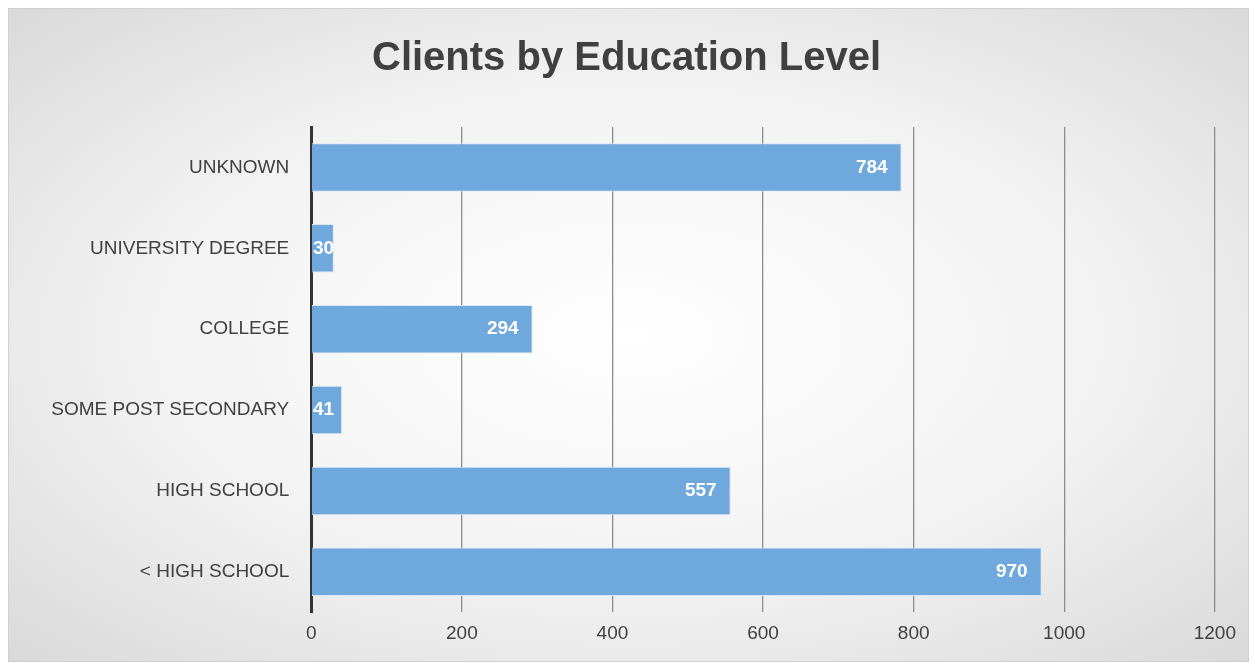 This screenshot has width=1255, height=668. What do you see at coordinates (1011, 570) in the screenshot?
I see `data-label: 970` at bounding box center [1011, 570].